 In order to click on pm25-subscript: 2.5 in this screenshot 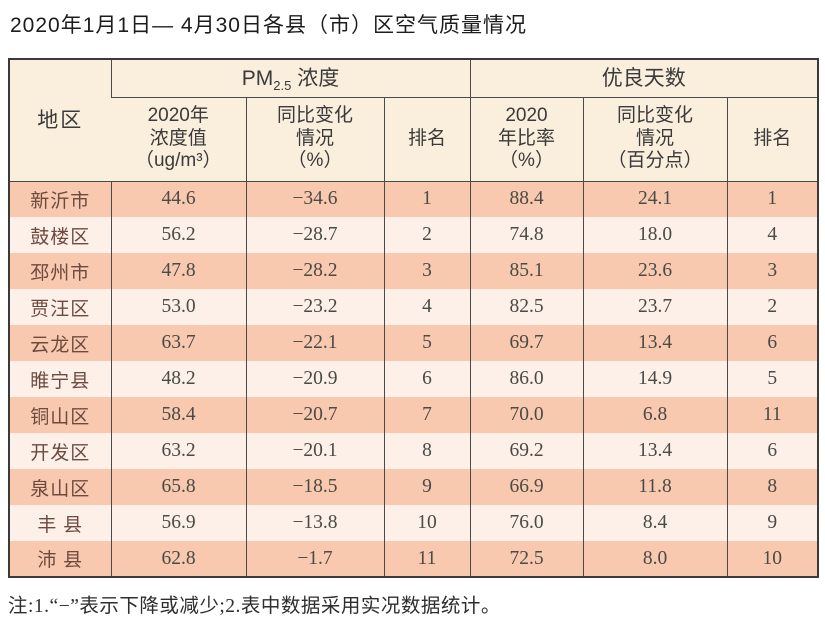, I will do `click(282, 85)`.